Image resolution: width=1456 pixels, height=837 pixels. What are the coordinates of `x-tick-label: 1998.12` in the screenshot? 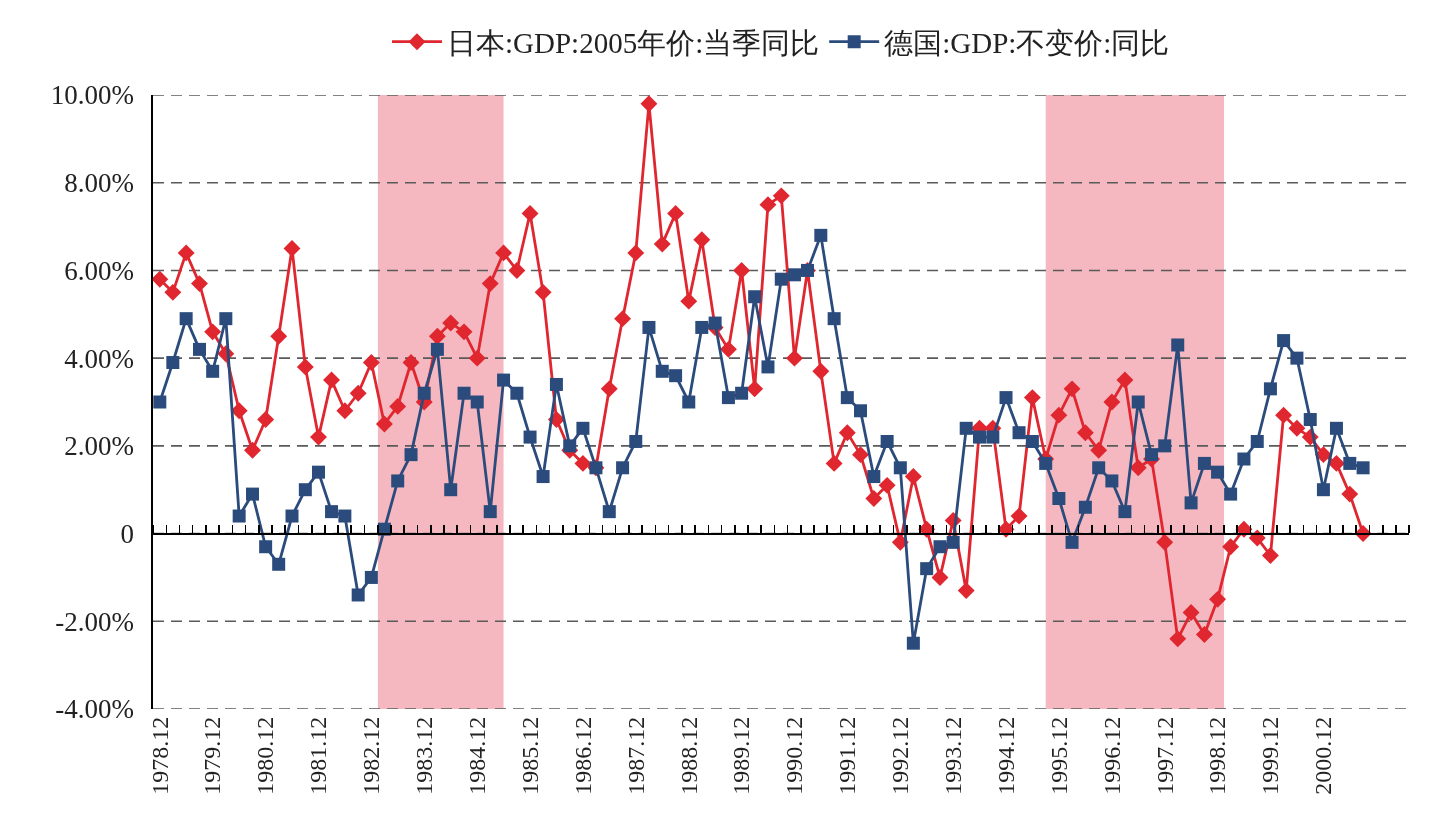 It's located at (1217, 755).